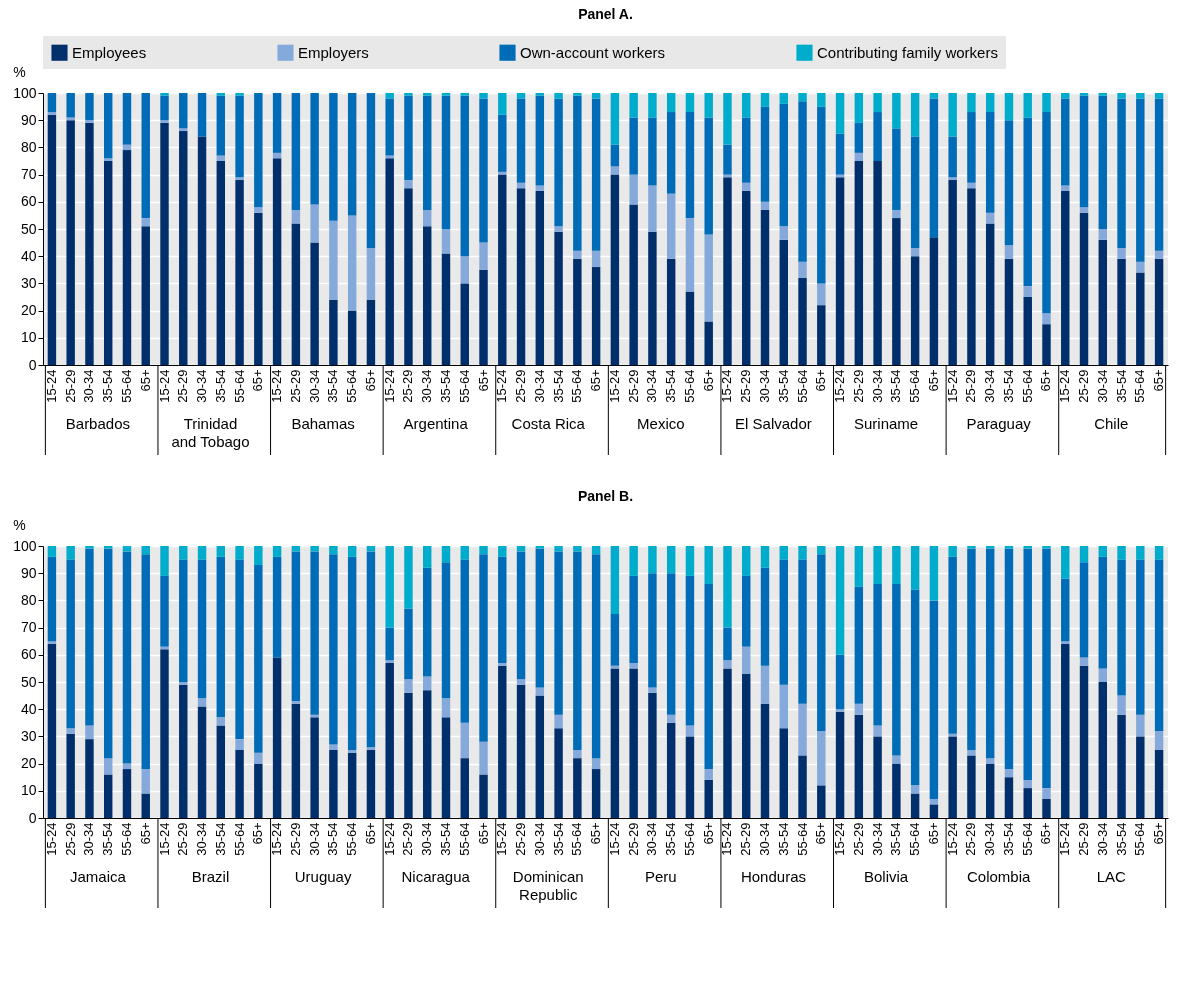  What do you see at coordinates (999, 423) in the screenshot?
I see `text: Paraguay` at bounding box center [999, 423].